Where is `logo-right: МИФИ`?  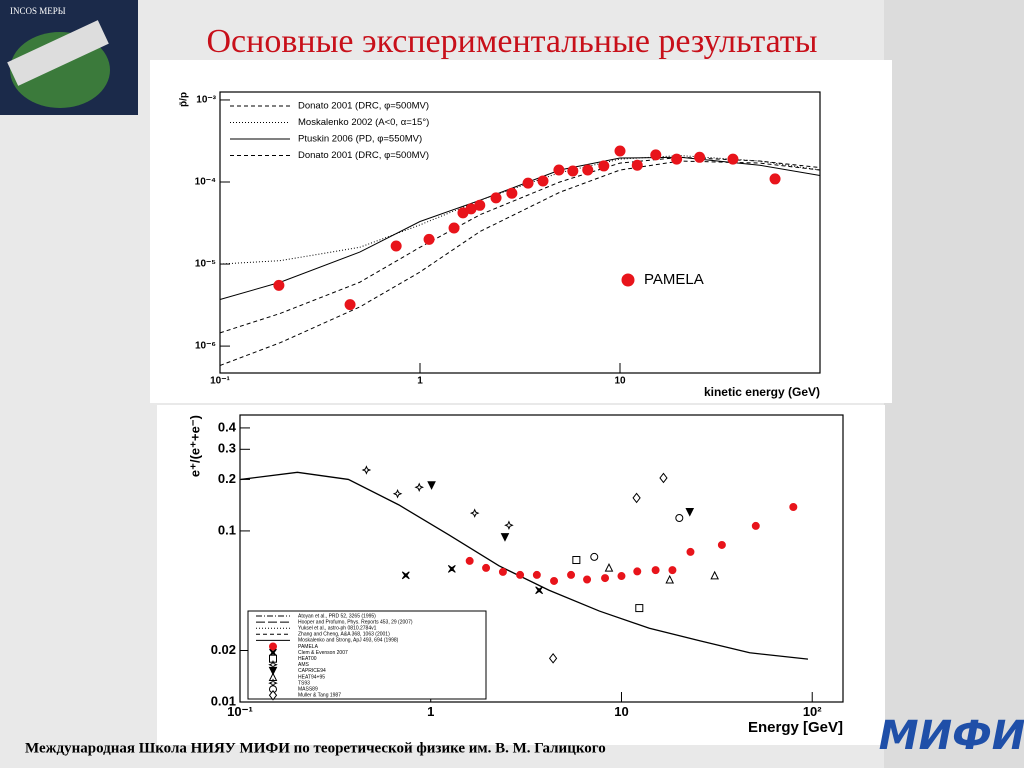
logo-right: МИФИ is located at coordinates (951, 736).